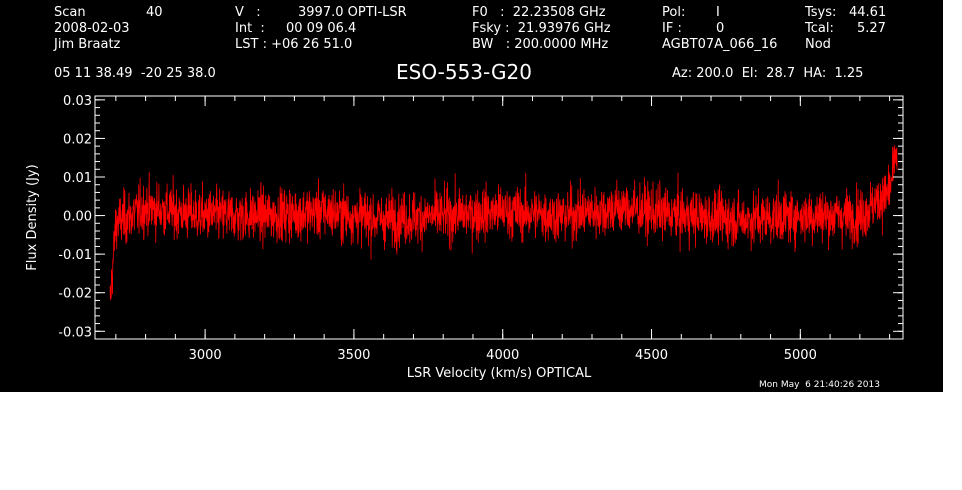 Image resolution: width=962 pixels, height=490 pixels. What do you see at coordinates (819, 28) in the screenshot?
I see `label-tcal: Tcal:` at bounding box center [819, 28].